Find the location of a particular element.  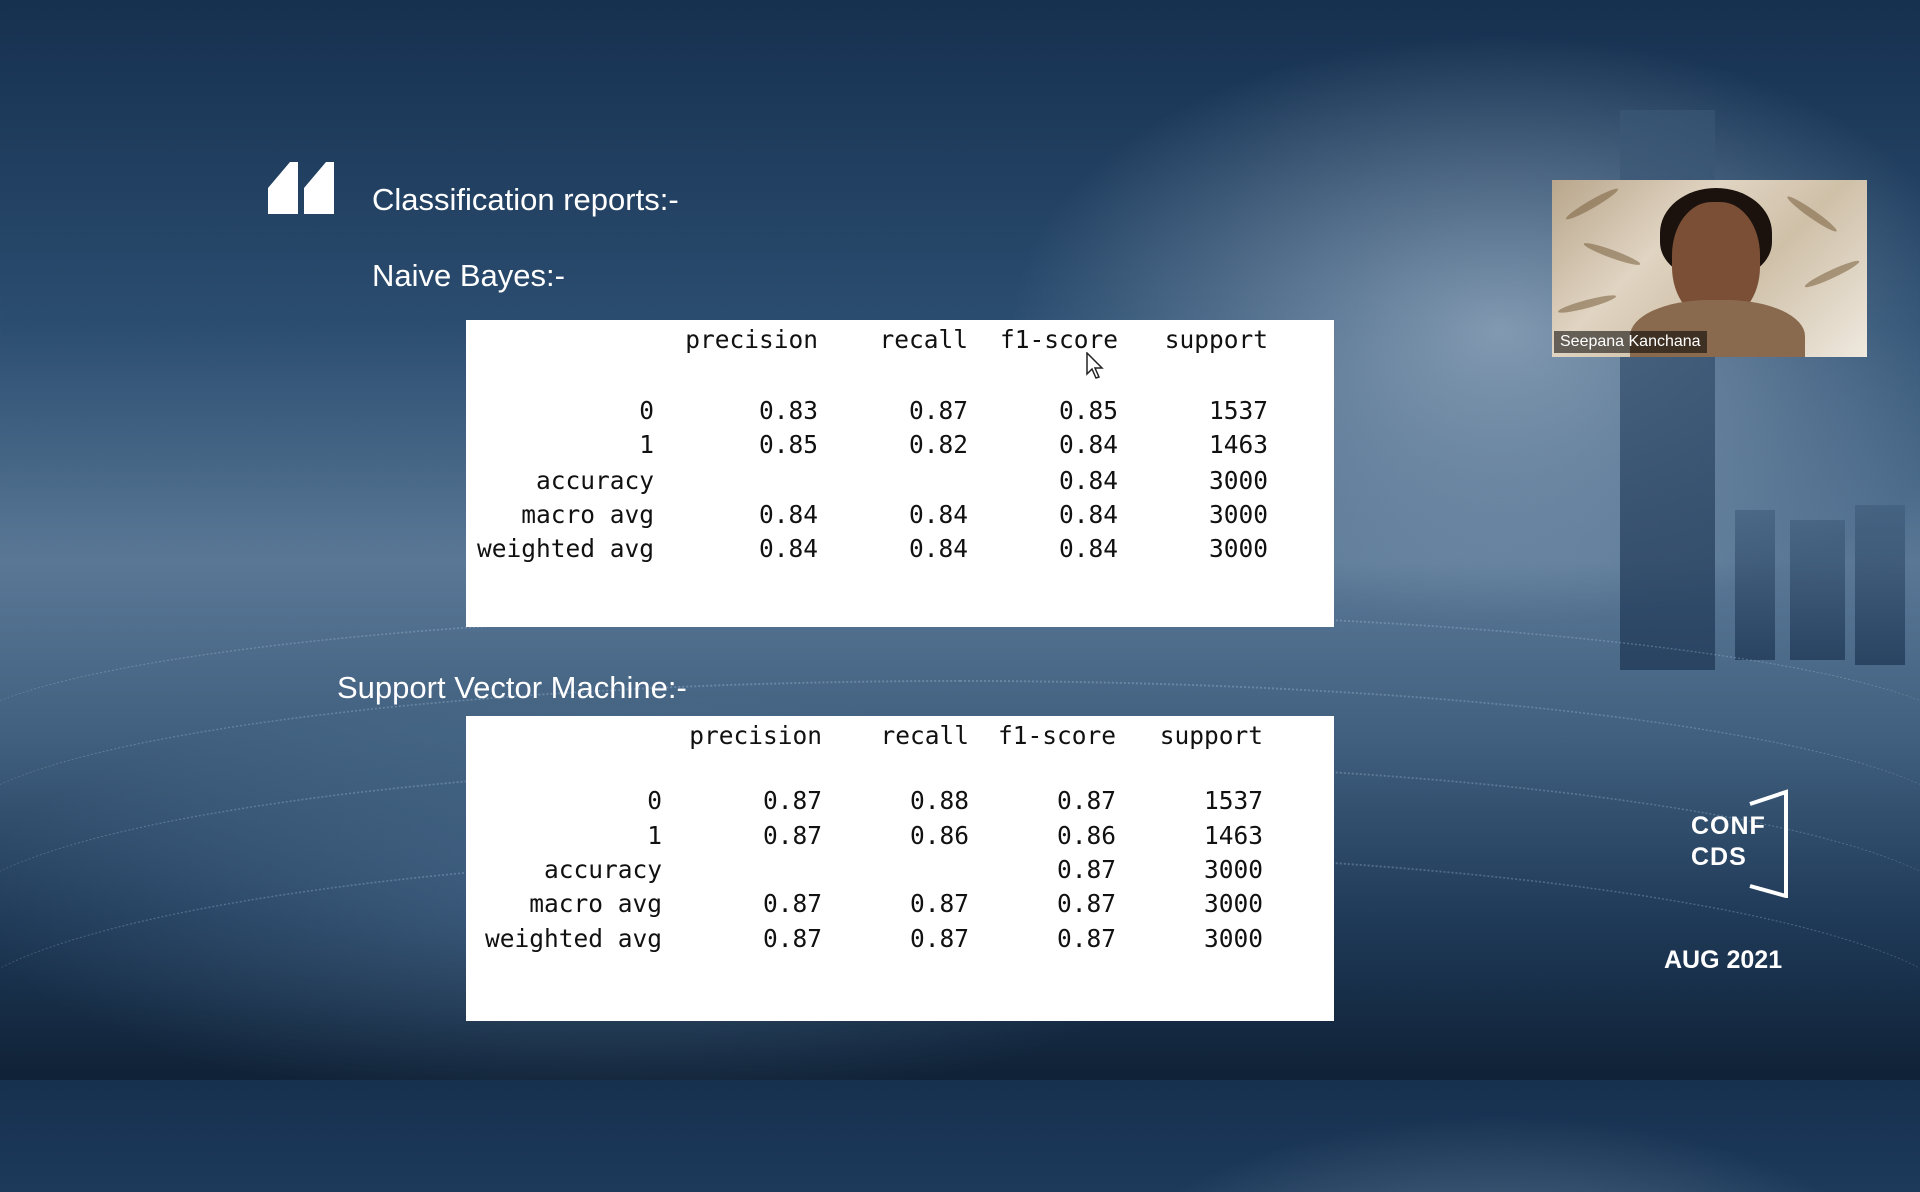

participant-name-label: Seepana Kanchana is located at coordinates (1630, 342).